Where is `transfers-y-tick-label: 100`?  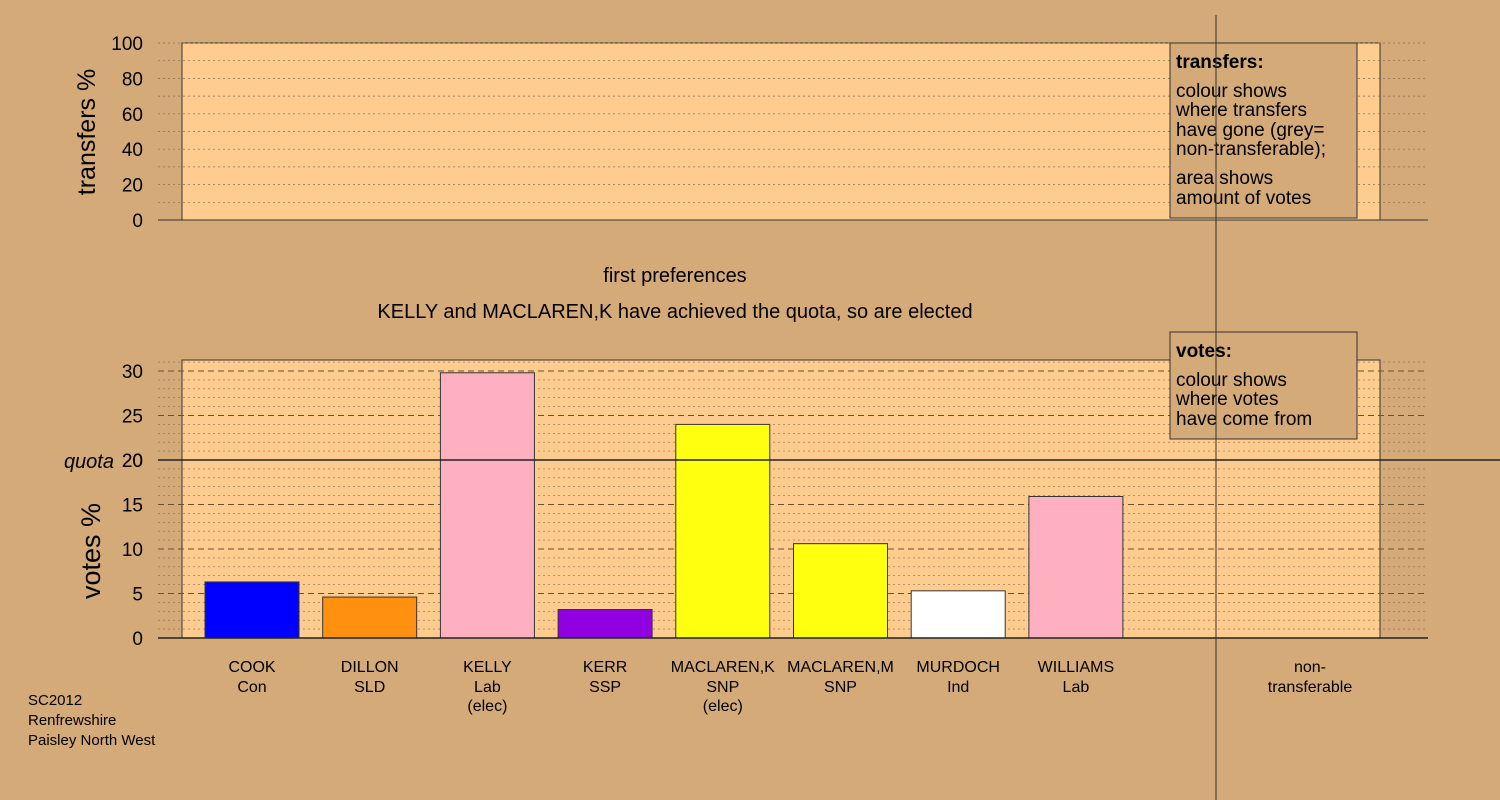
transfers-y-tick-label: 100 is located at coordinates (127, 44).